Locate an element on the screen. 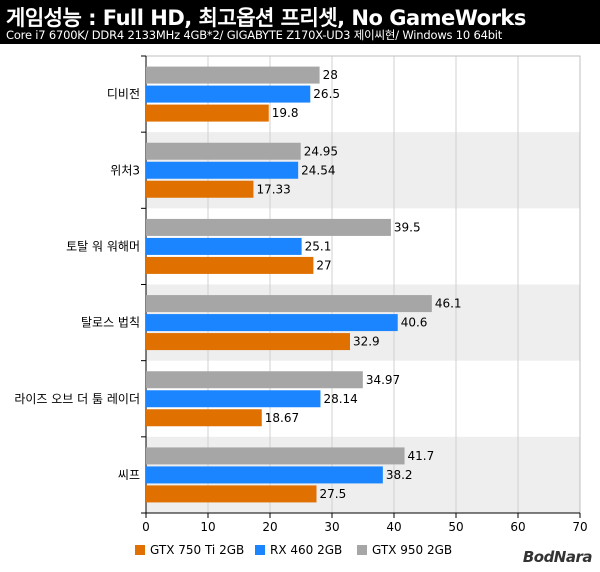 The image size is (600, 572). x-tick-label: 30 is located at coordinates (331, 527).